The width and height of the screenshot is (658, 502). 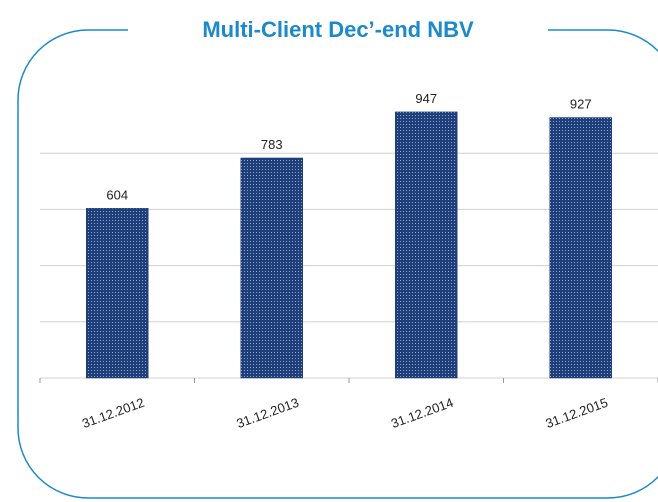 I want to click on data-label: 604, so click(x=117, y=194).